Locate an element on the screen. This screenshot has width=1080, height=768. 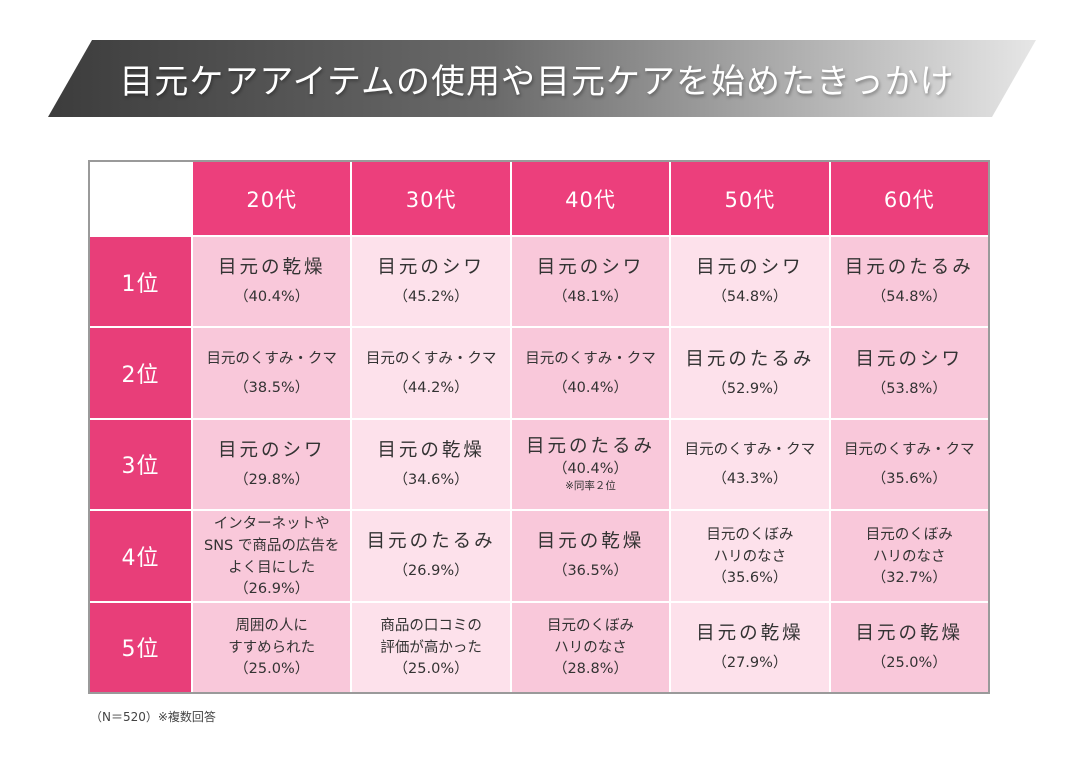
percentage-text: （38.5%） is located at coordinates (272, 388).